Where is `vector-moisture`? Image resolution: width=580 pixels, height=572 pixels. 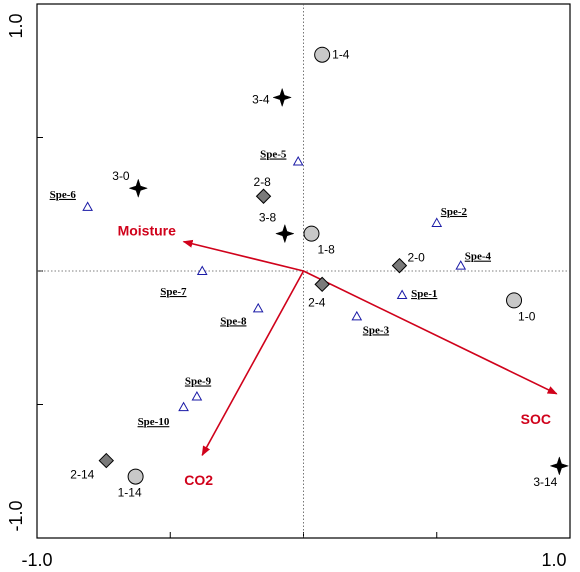 vector-moisture is located at coordinates (243, 255).